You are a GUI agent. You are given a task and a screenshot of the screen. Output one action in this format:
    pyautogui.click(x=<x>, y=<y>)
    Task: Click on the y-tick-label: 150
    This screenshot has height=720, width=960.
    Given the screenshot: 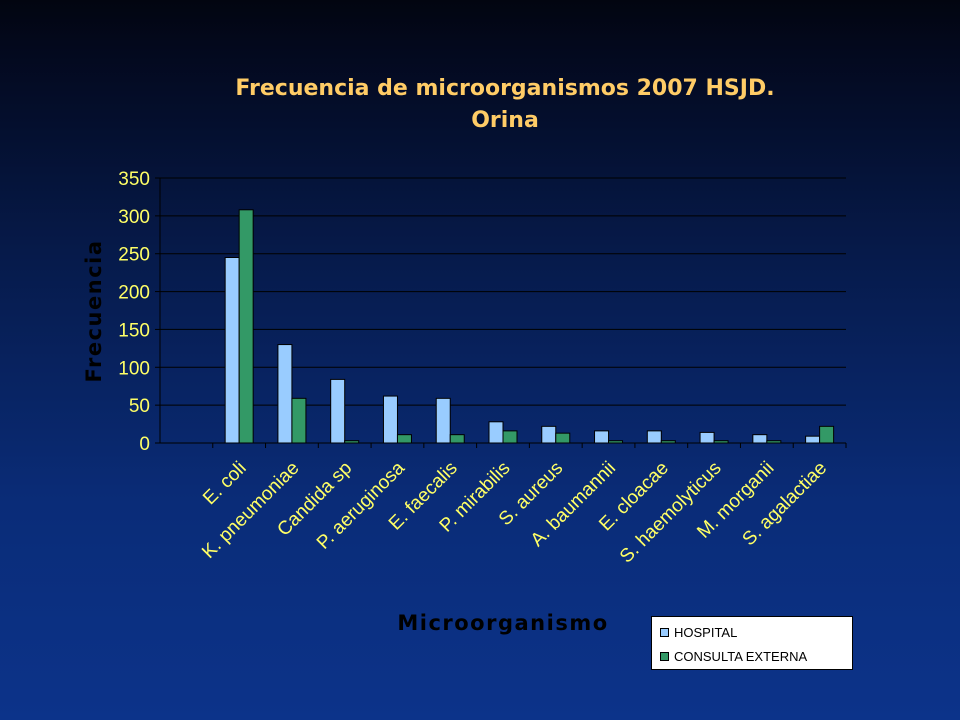 What is the action you would take?
    pyautogui.click(x=134, y=330)
    